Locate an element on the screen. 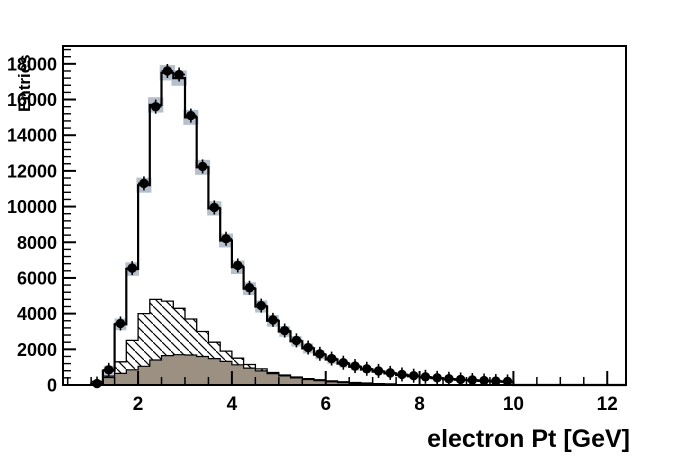 The image size is (696, 472). x-tick-label: 6 is located at coordinates (325, 404).